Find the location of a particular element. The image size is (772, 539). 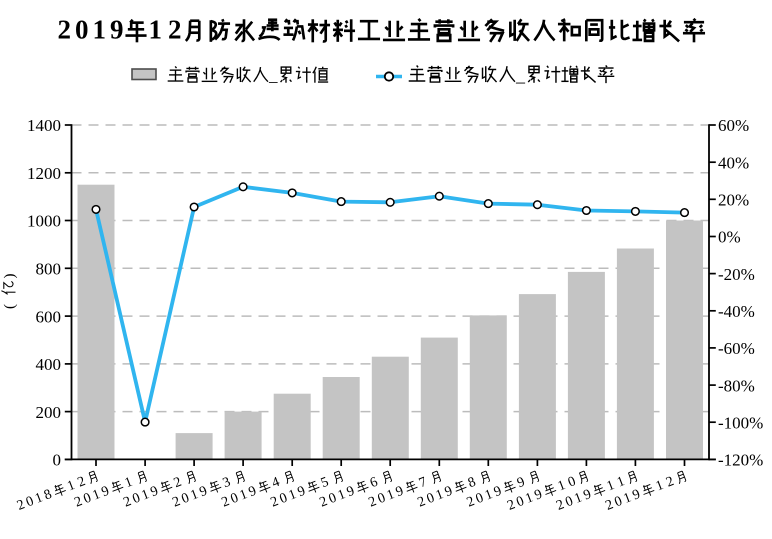

svg-text: 0 is located at coordinates (57, 460).